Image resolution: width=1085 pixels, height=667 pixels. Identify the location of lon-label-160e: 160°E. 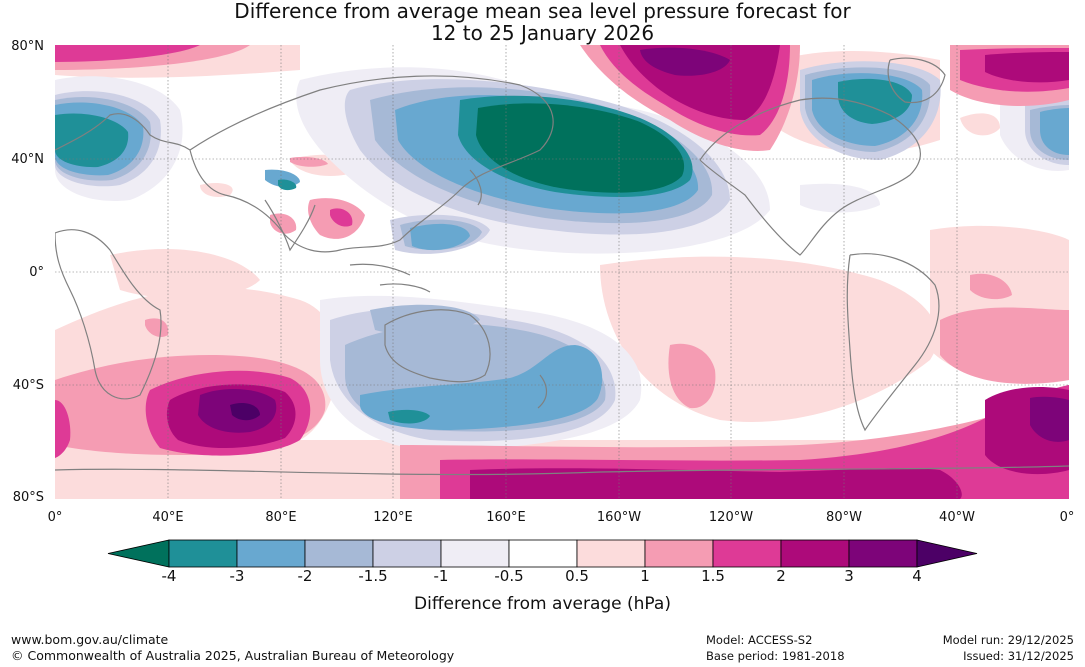
(506, 517).